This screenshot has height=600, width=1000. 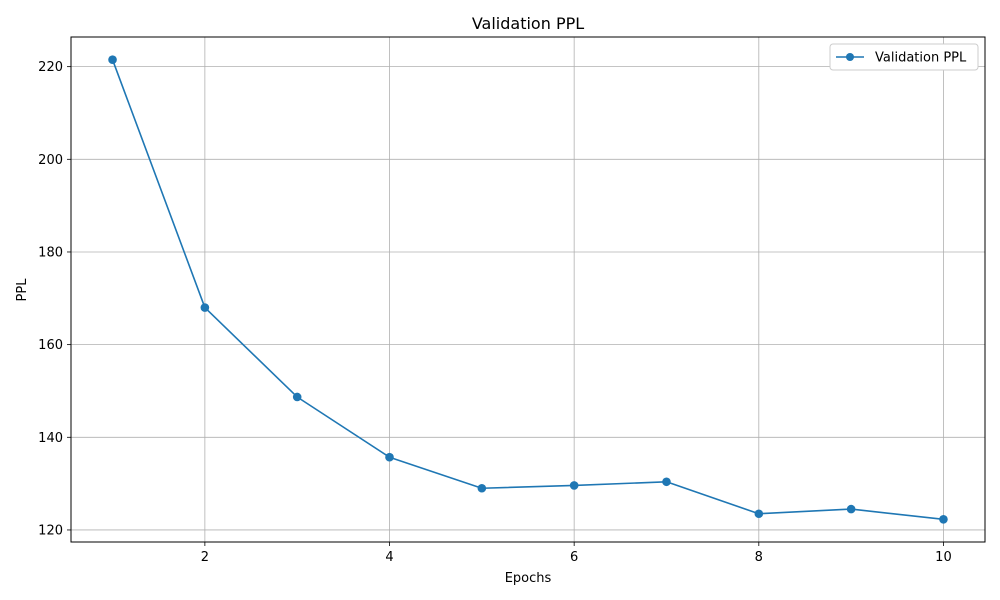 I want to click on chart-title: Validation PPL, so click(x=528, y=23).